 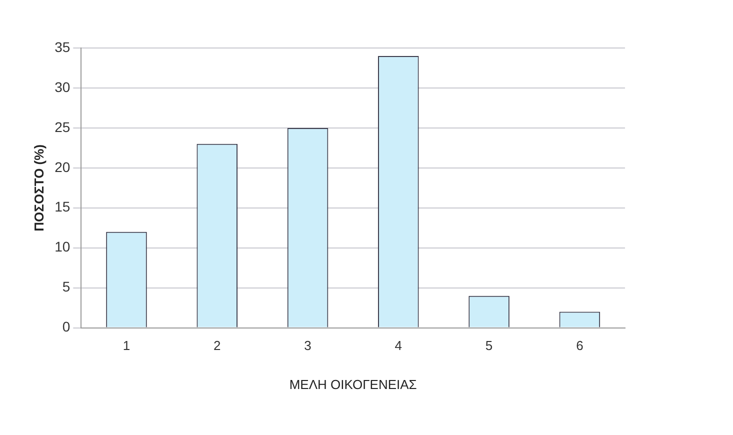 What do you see at coordinates (62, 206) in the screenshot?
I see `y-tick-label: 15` at bounding box center [62, 206].